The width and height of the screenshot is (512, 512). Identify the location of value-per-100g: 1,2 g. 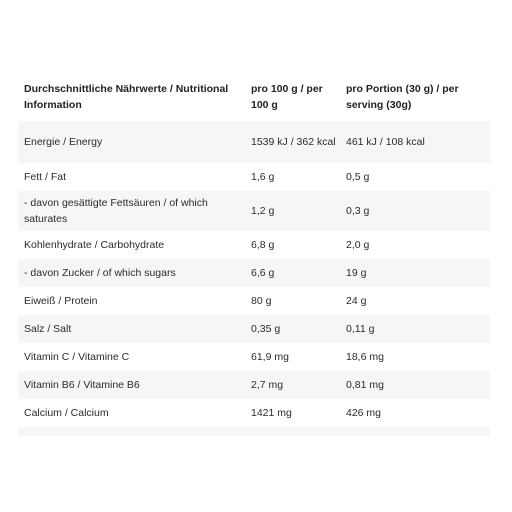
(263, 211).